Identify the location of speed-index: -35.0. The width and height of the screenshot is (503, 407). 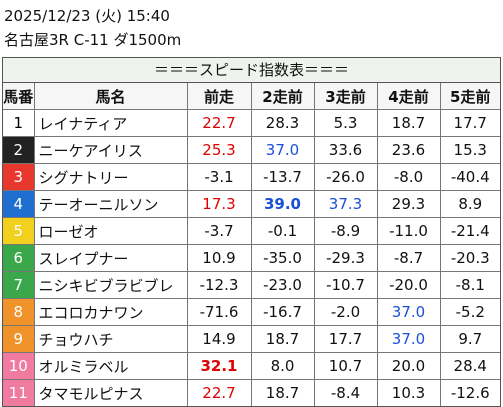
(282, 258).